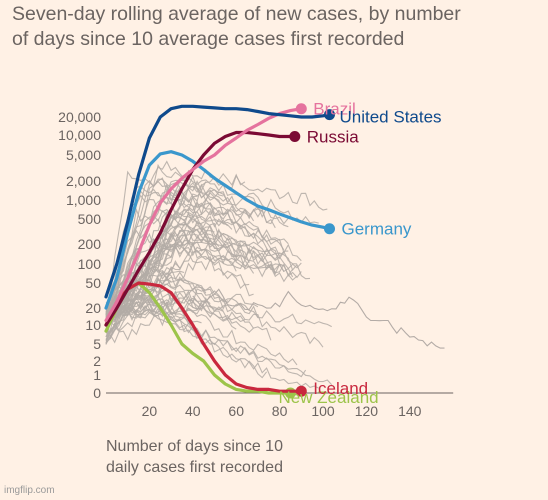 The width and height of the screenshot is (548, 500). I want to click on y-tick-label: 0, so click(97, 393).